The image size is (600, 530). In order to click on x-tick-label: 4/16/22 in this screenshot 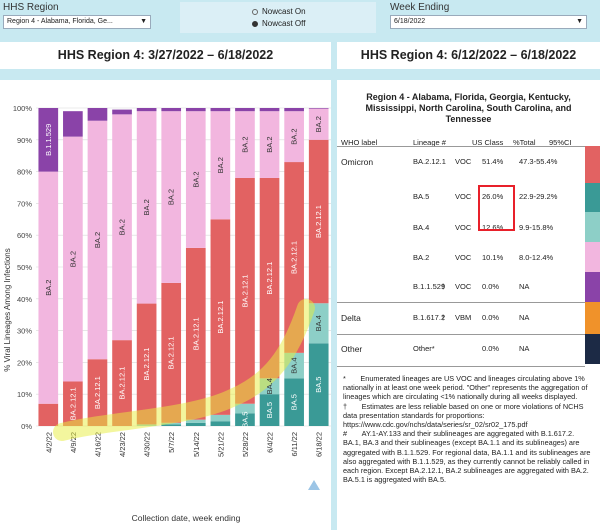, I will do `click(97, 444)`.